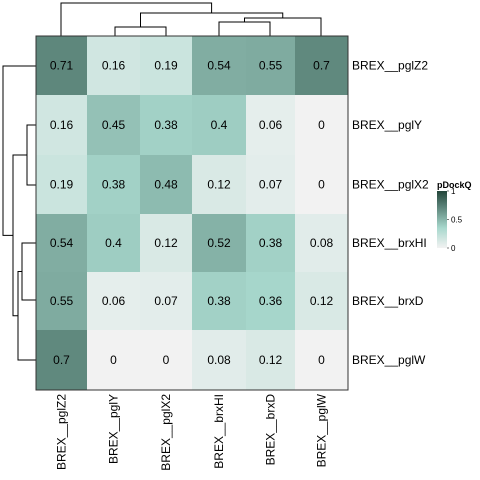 This screenshot has width=480, height=480. Describe the element at coordinates (322, 430) in the screenshot. I see `column-label: BREX__pglW` at that location.